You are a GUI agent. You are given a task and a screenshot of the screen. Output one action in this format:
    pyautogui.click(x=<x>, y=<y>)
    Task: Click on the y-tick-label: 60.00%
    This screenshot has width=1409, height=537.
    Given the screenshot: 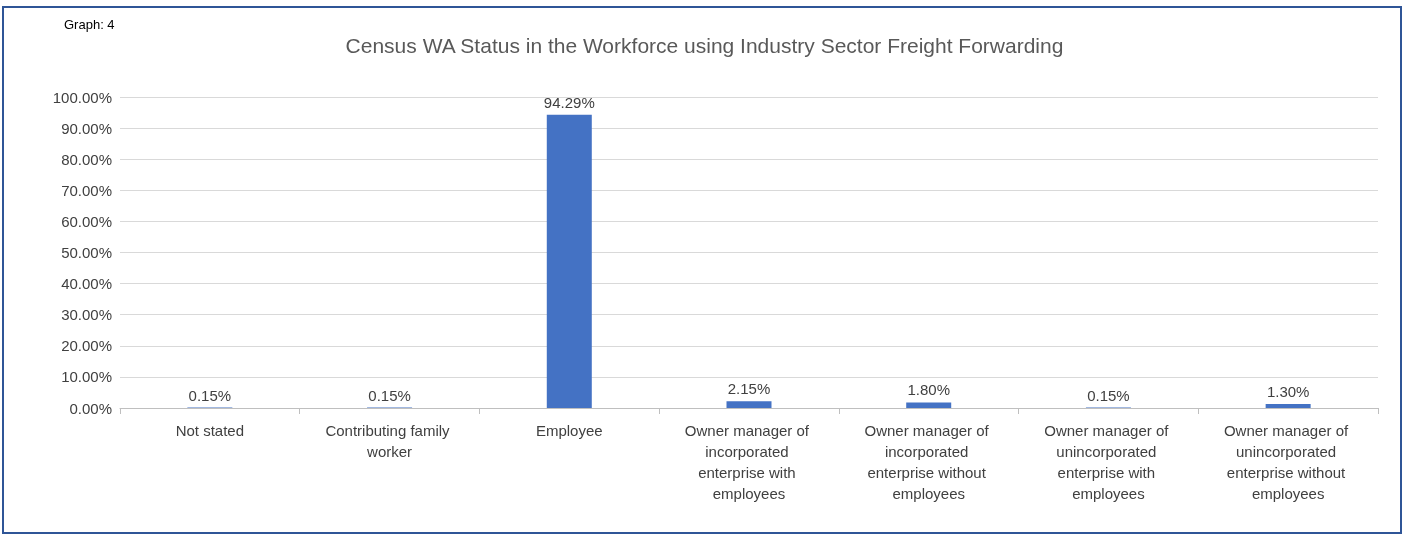 What is the action you would take?
    pyautogui.click(x=86, y=221)
    